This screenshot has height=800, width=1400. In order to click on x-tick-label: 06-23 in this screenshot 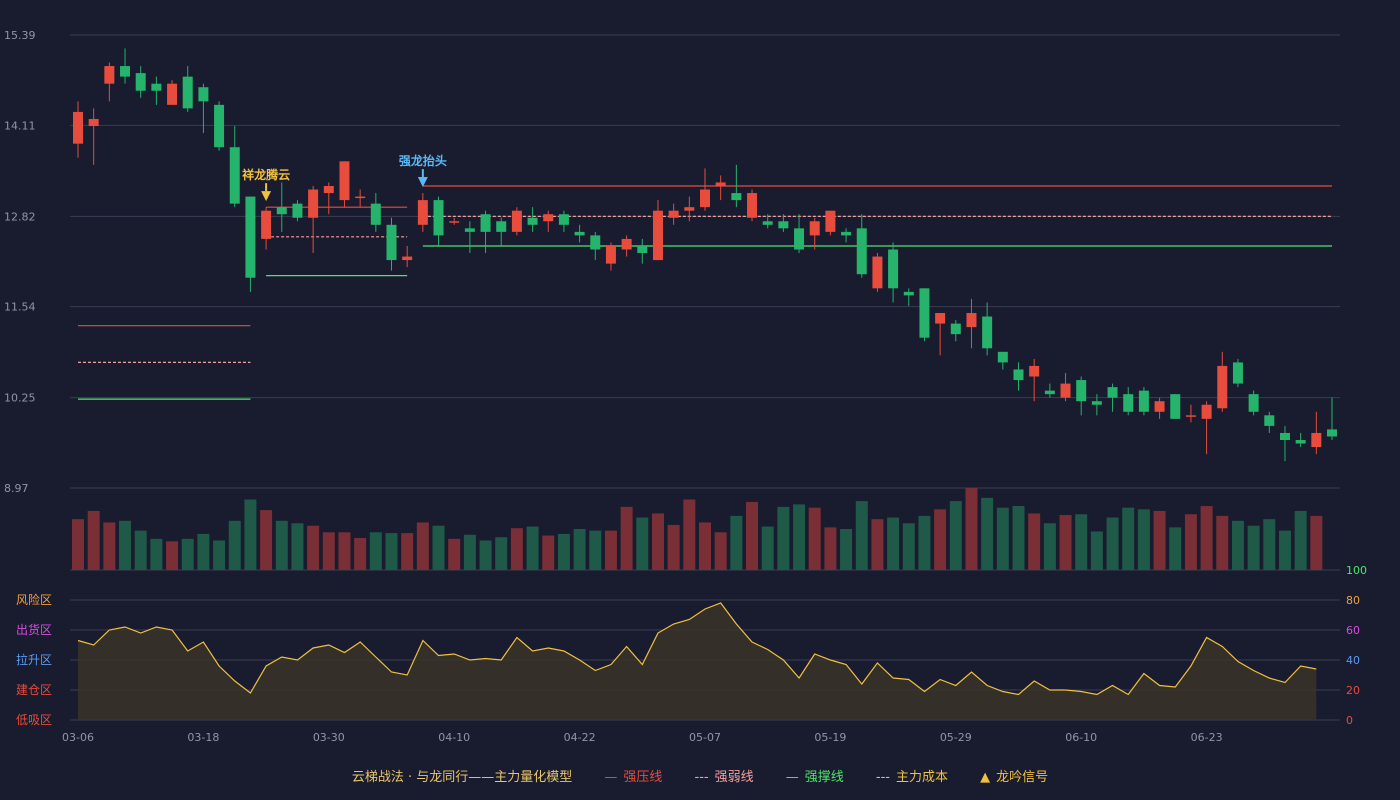, I will do `click(1207, 737)`.